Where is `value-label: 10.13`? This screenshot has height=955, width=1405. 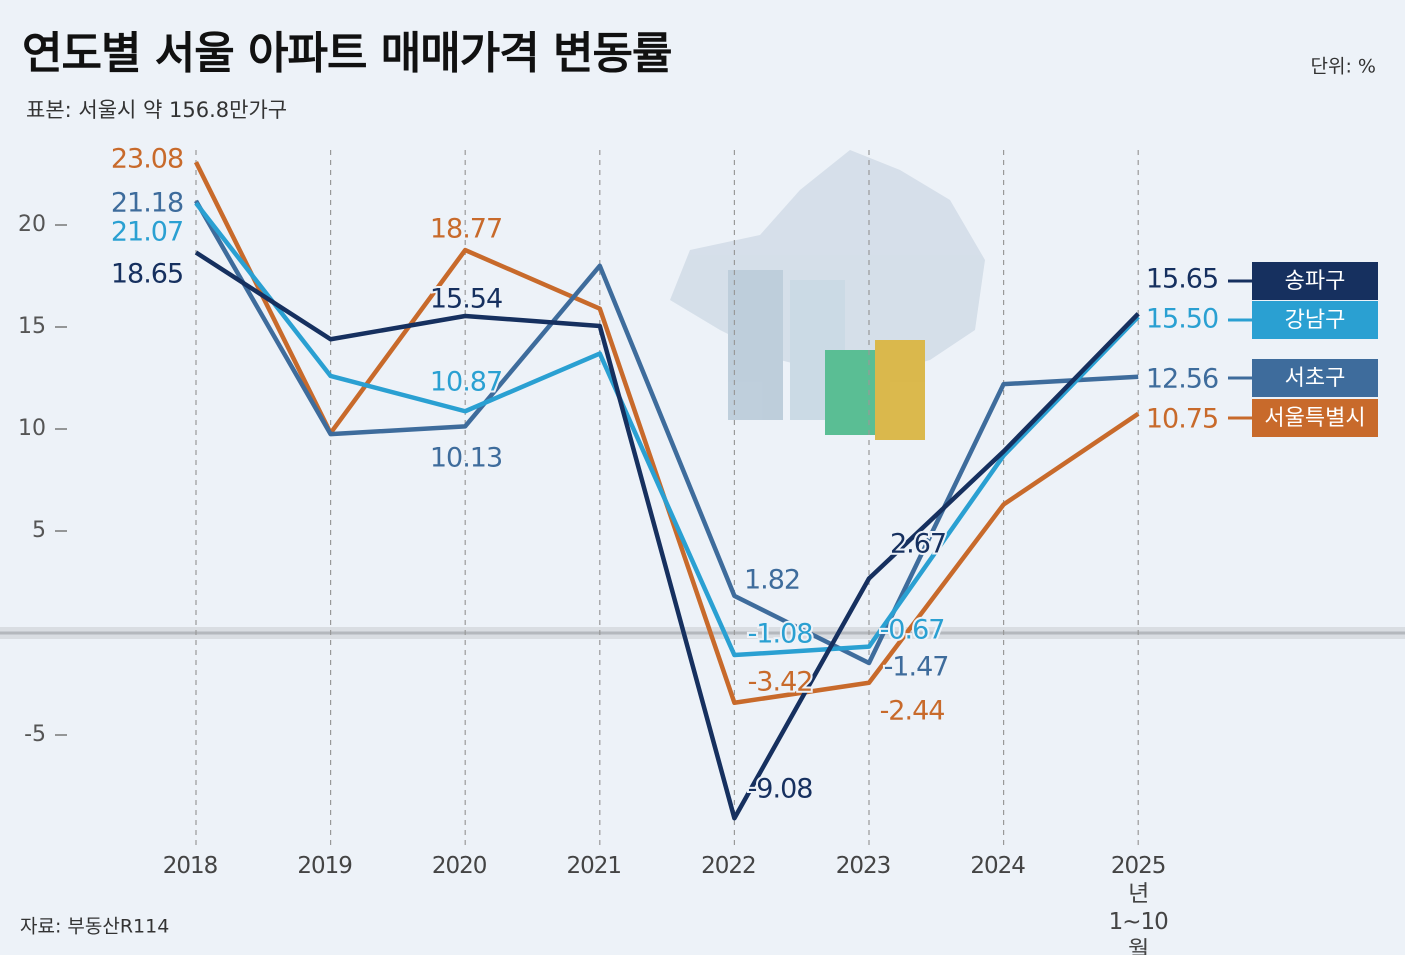
value-label: 10.13 is located at coordinates (466, 458).